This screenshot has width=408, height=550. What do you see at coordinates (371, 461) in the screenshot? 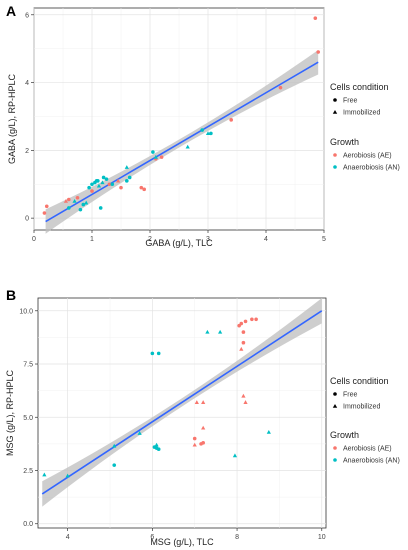
I see `panel-b-legend-an-label: Anaerobiosis (AN)` at bounding box center [371, 461].